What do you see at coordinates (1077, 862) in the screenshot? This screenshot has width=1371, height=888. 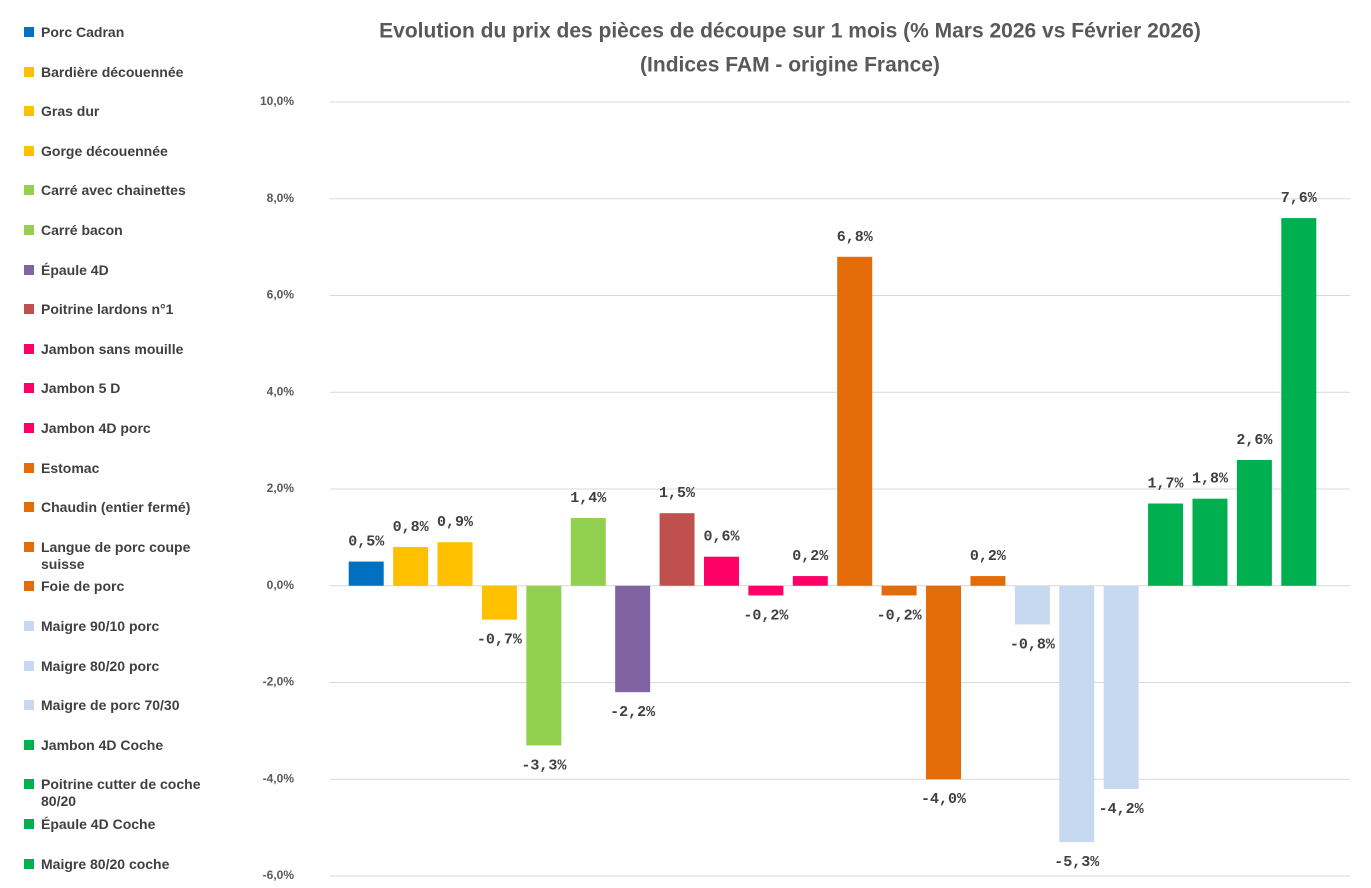 I see `data-label: -5,3%` at bounding box center [1077, 862].